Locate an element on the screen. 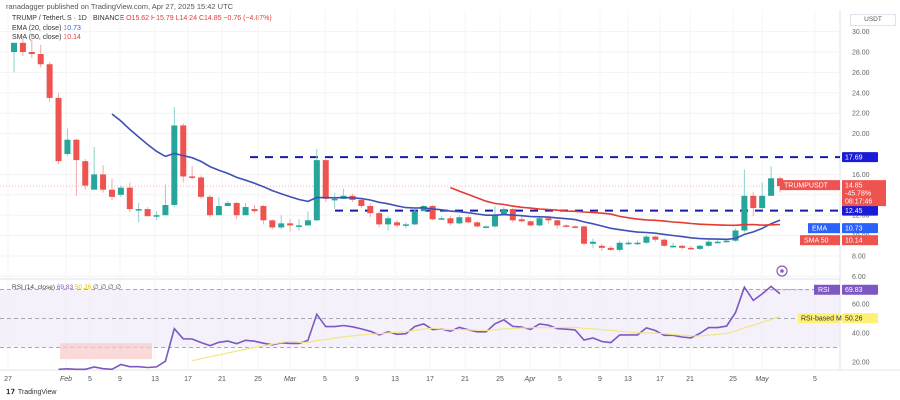  symbol-label: TRUMP / TetherUS · 1D · BINANCE is located at coordinates (68, 18).